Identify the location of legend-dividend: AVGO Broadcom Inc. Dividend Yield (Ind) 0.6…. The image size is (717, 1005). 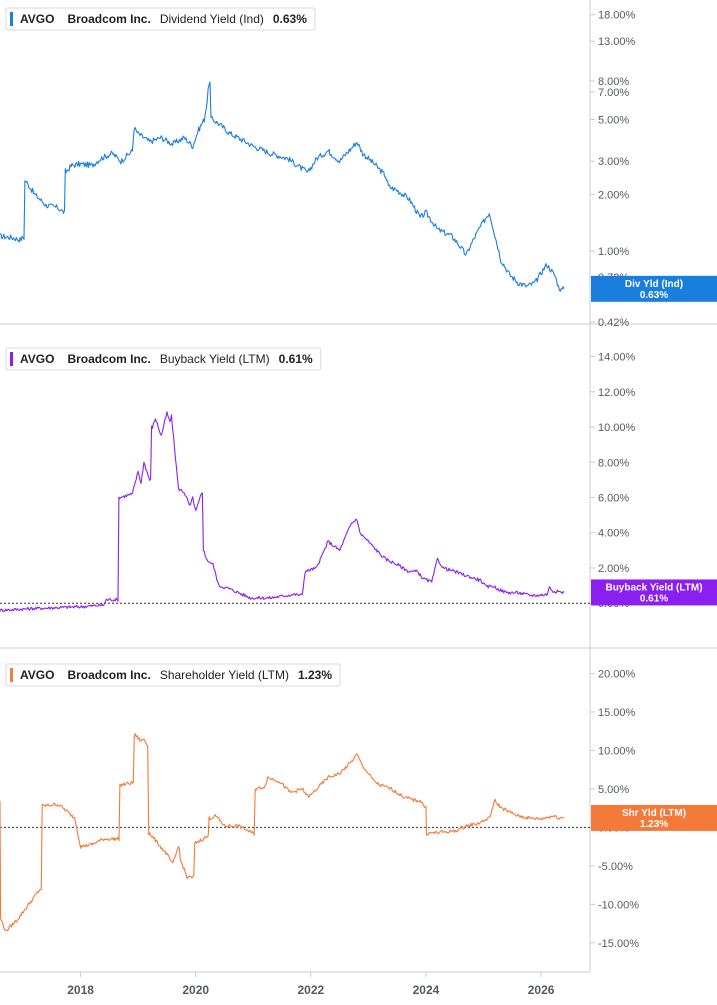
(160, 19).